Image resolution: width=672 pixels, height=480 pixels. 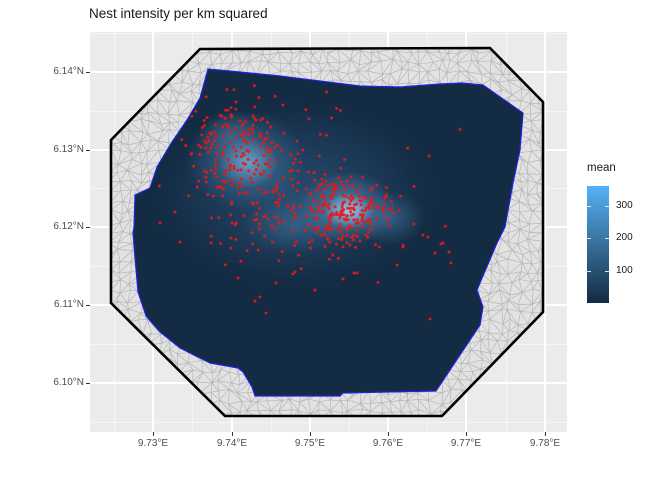 I want to click on y-tick, so click(x=88, y=305).